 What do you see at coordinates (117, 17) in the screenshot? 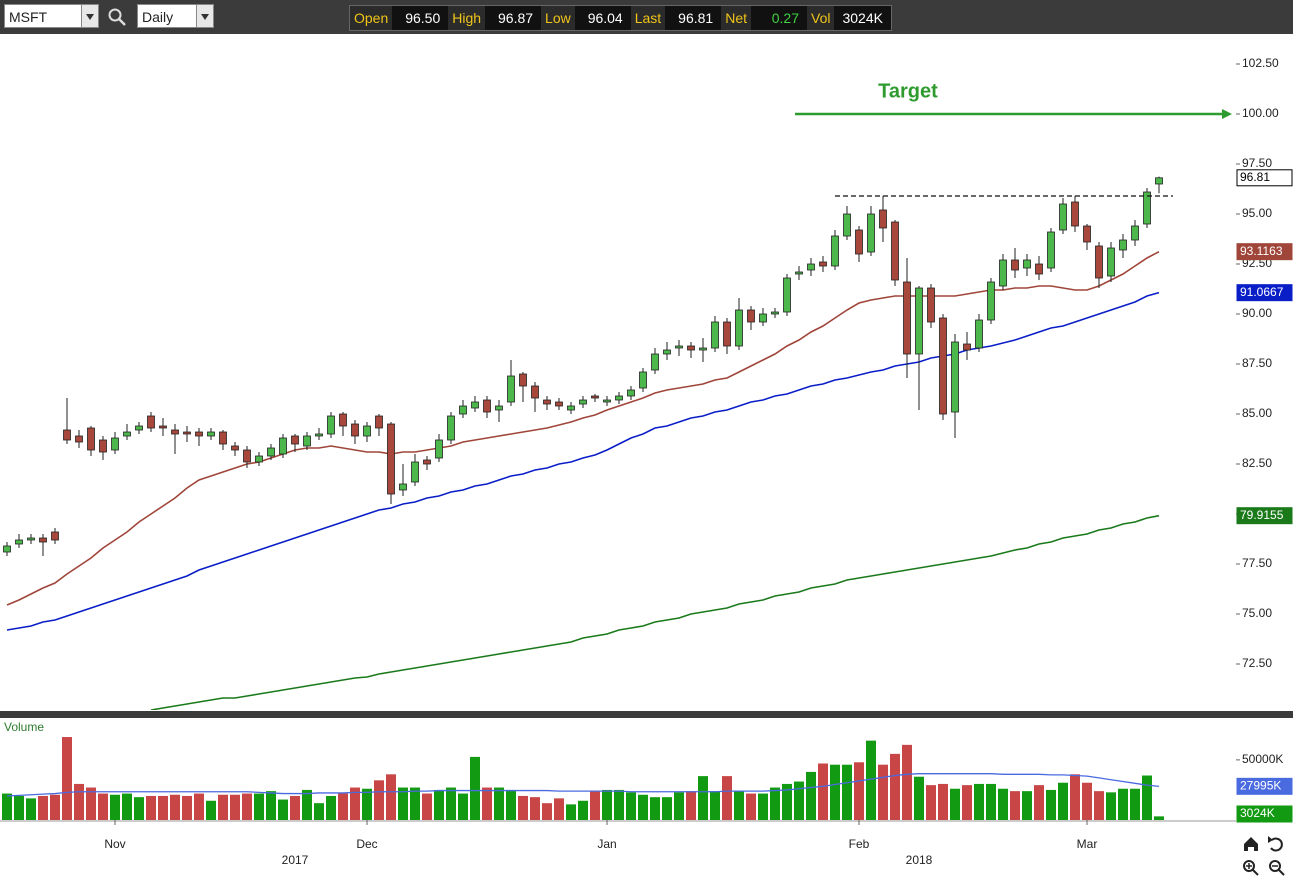
I see `search-icon` at bounding box center [117, 17].